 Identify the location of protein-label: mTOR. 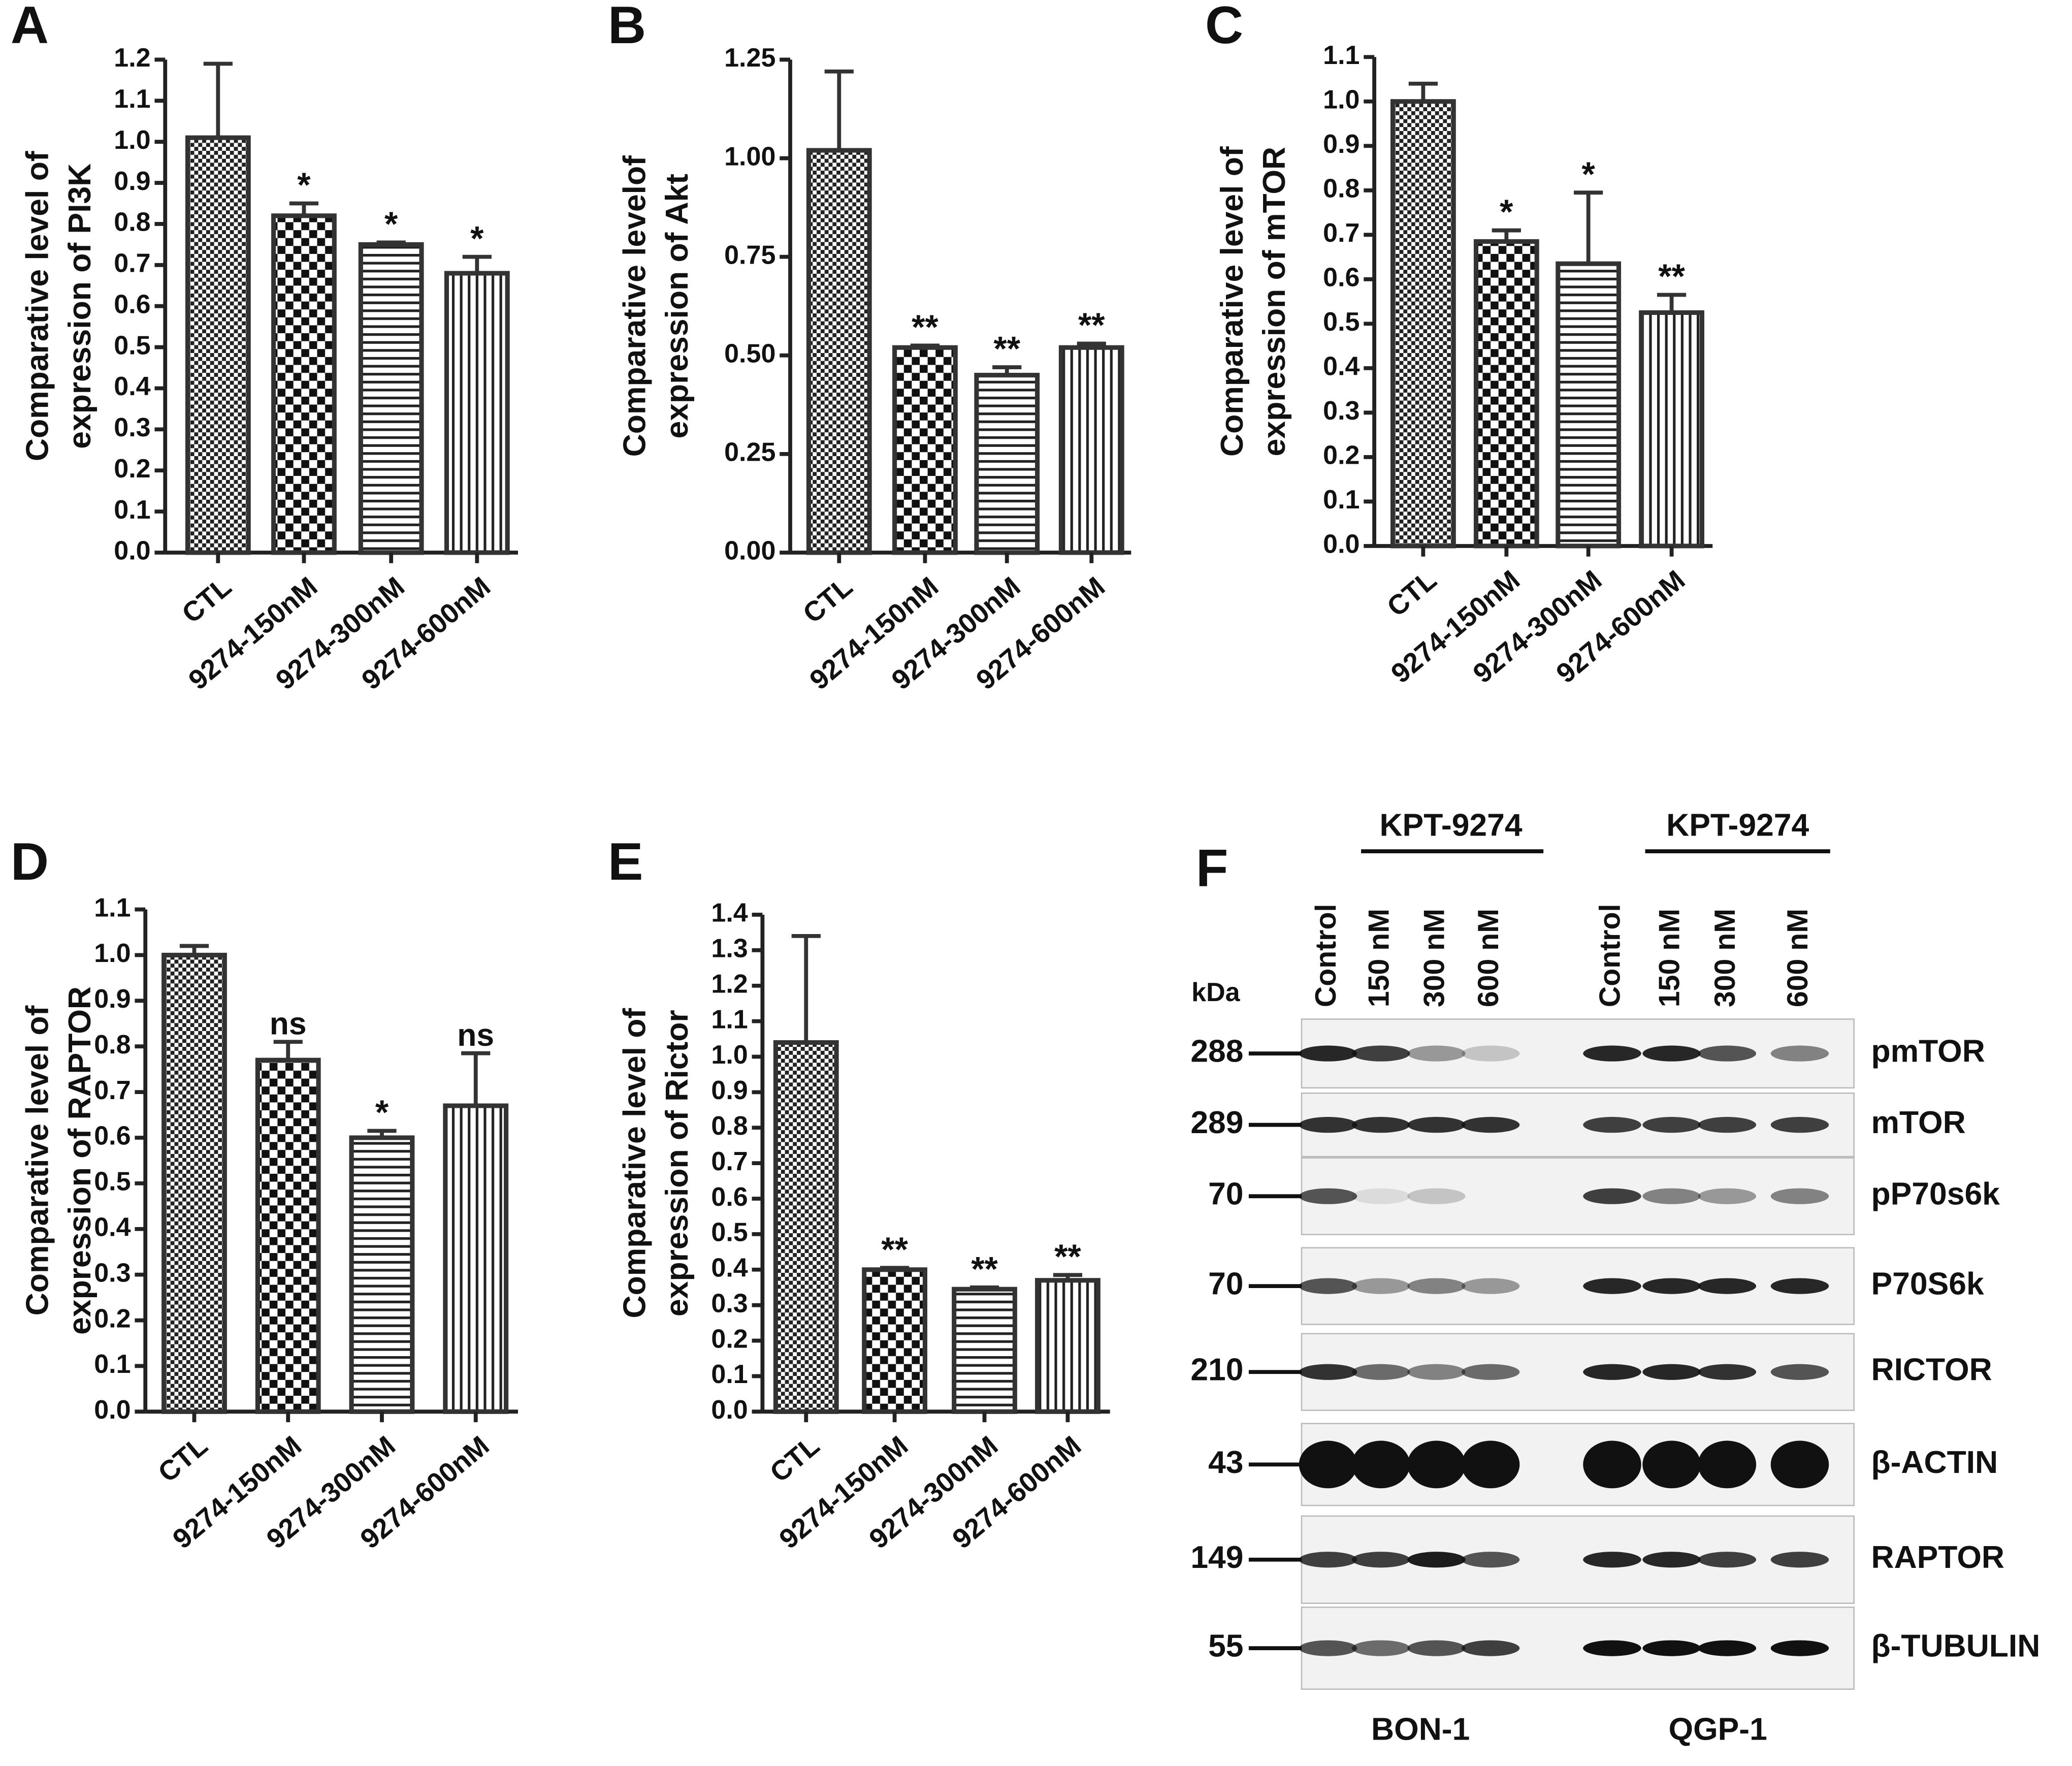
(1918, 1122).